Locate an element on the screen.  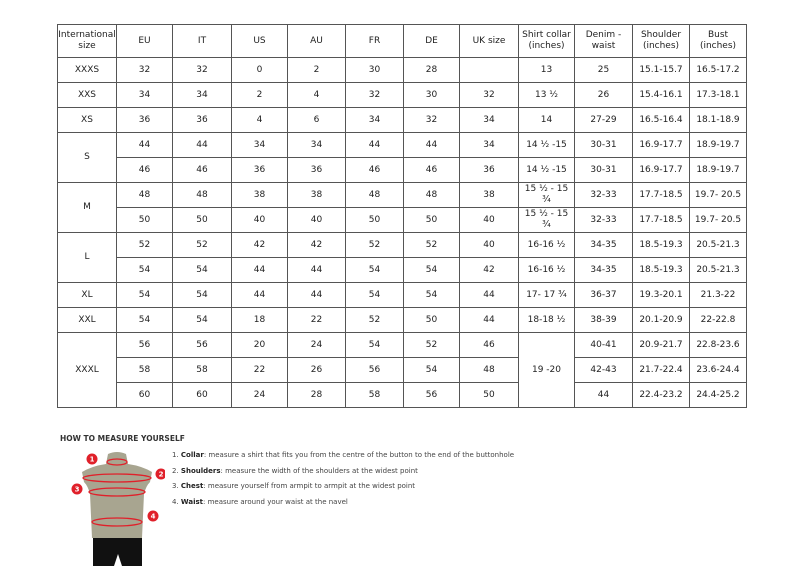
column-header: AU is located at coordinates (316, 41).